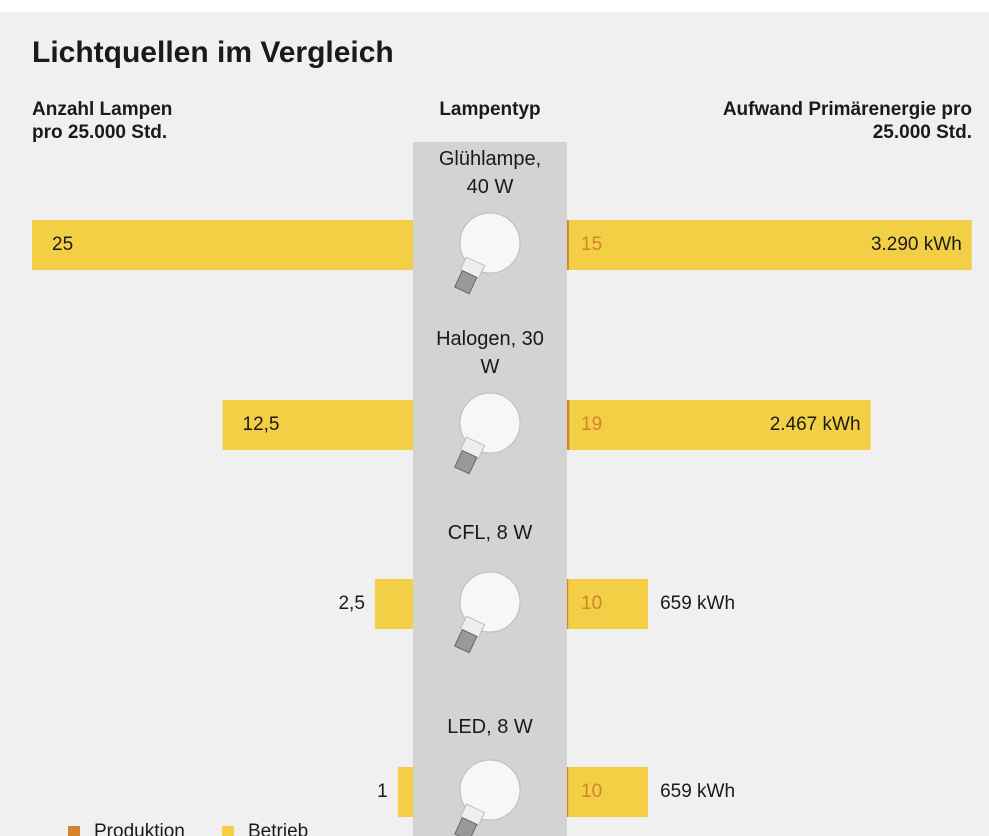 The height and width of the screenshot is (836, 989). What do you see at coordinates (592, 424) in the screenshot?
I see `production-label: 19` at bounding box center [592, 424].